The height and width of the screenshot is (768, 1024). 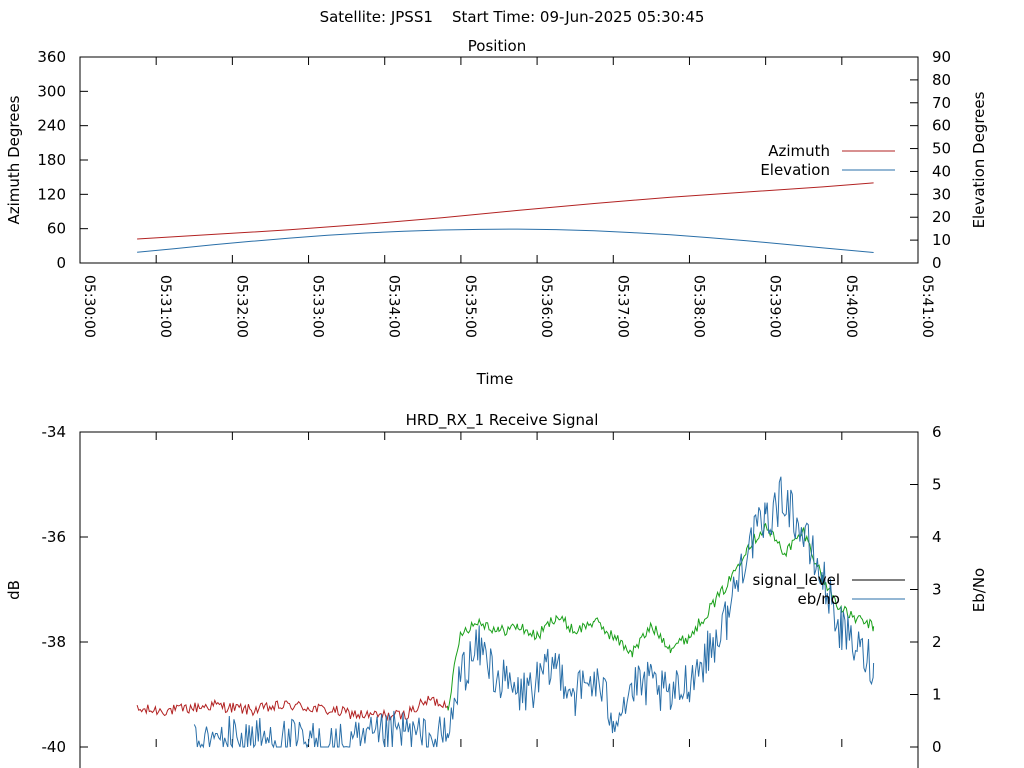 I want to click on y-tick-label: 300, so click(x=51, y=91).